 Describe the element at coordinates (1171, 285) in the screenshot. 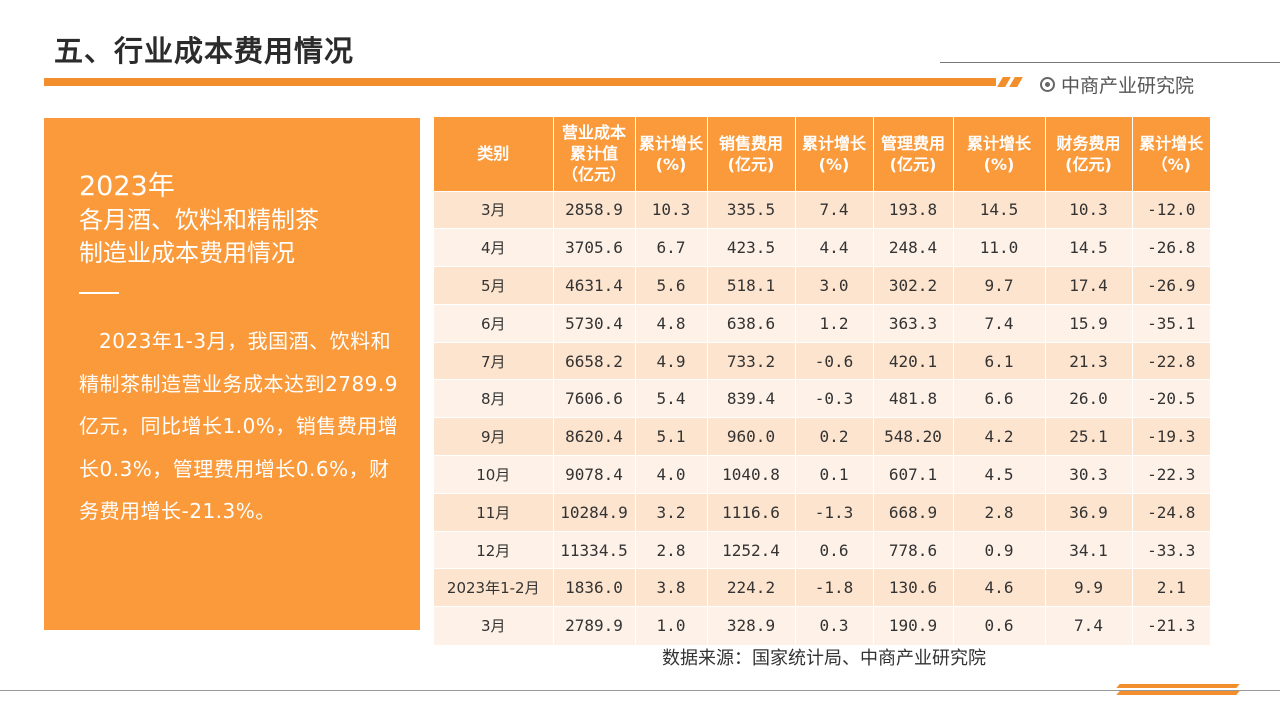

I see `table-cell: -26.9` at that location.